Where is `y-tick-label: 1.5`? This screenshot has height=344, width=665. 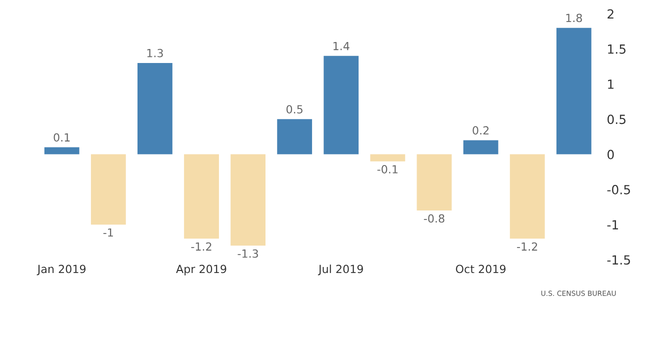
y-tick-label: 1.5 is located at coordinates (617, 49).